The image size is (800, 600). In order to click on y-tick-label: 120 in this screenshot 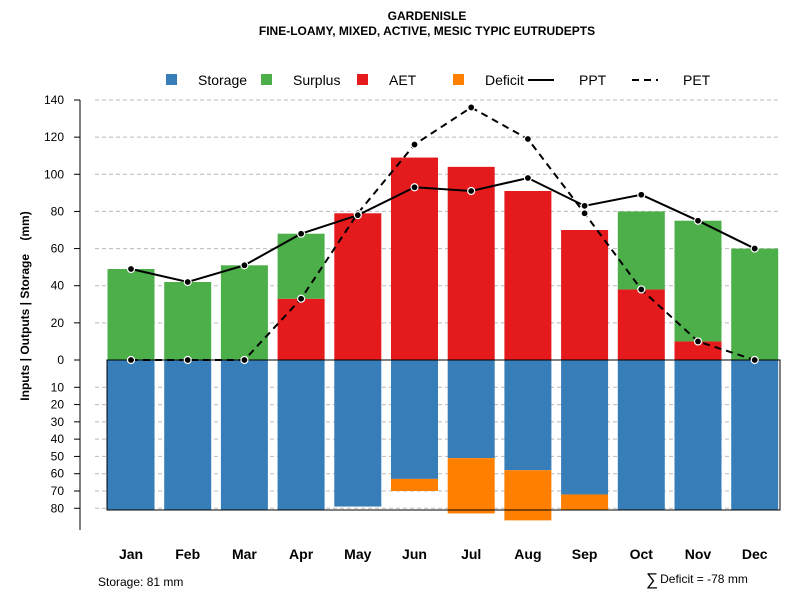, I will do `click(54, 137)`.